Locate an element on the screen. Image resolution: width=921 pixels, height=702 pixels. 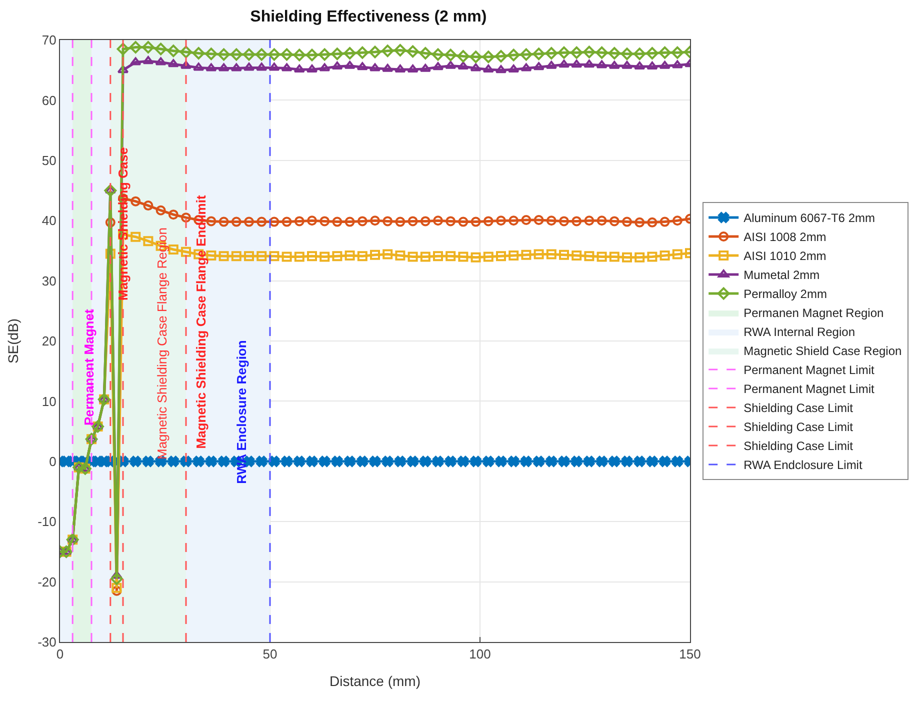
y-tick-label: -30 is located at coordinates (47, 642).